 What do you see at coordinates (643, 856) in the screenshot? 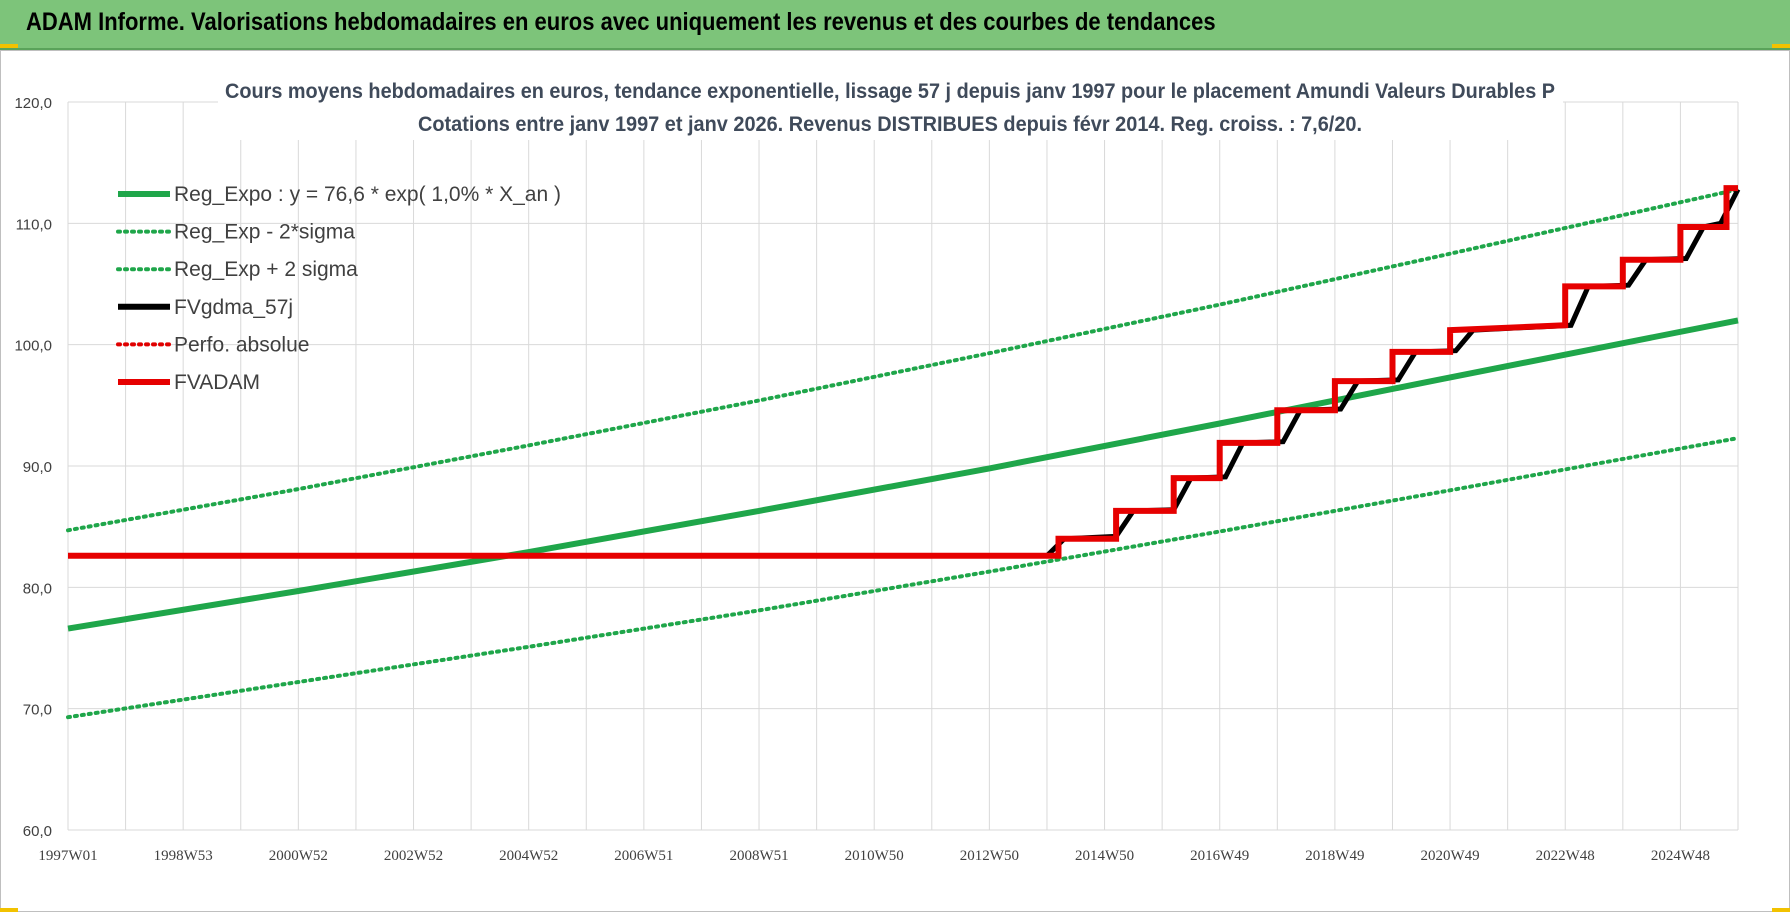
I see `x-tick-label: 2006W51` at bounding box center [643, 856].